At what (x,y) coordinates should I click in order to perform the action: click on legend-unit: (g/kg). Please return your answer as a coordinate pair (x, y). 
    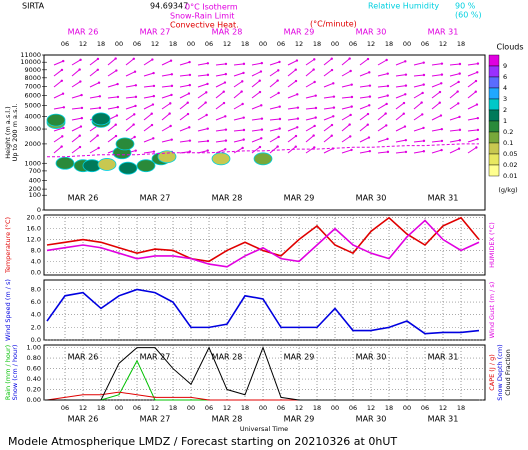
    Looking at the image, I should click on (507, 190).